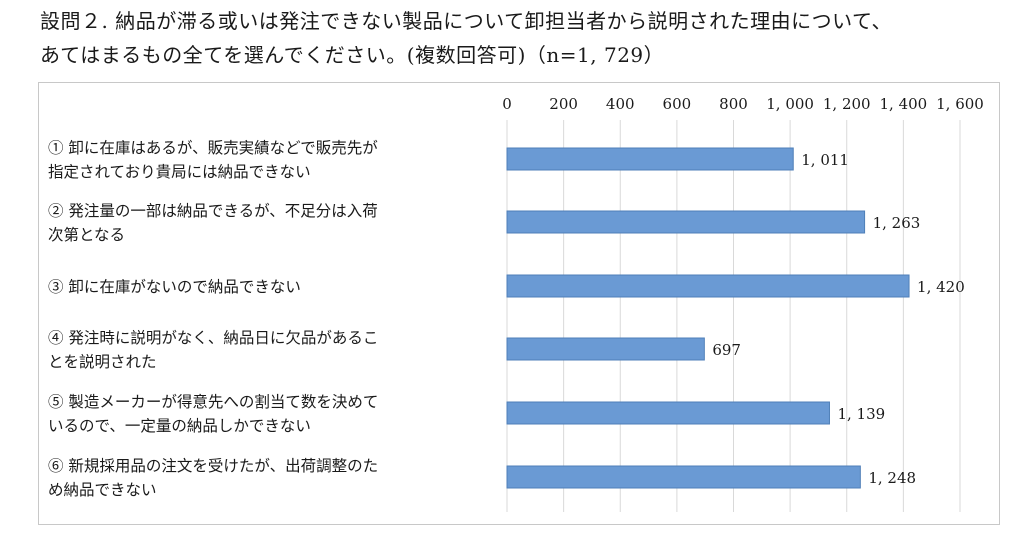  I want to click on category-label: ③ 卸に在庫がないので納品できない, so click(174, 287).